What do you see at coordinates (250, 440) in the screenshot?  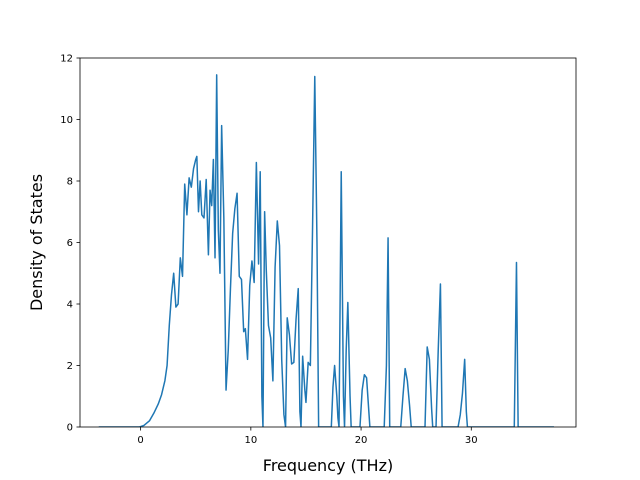 I see `x-tick-label-10: 10` at bounding box center [250, 440].